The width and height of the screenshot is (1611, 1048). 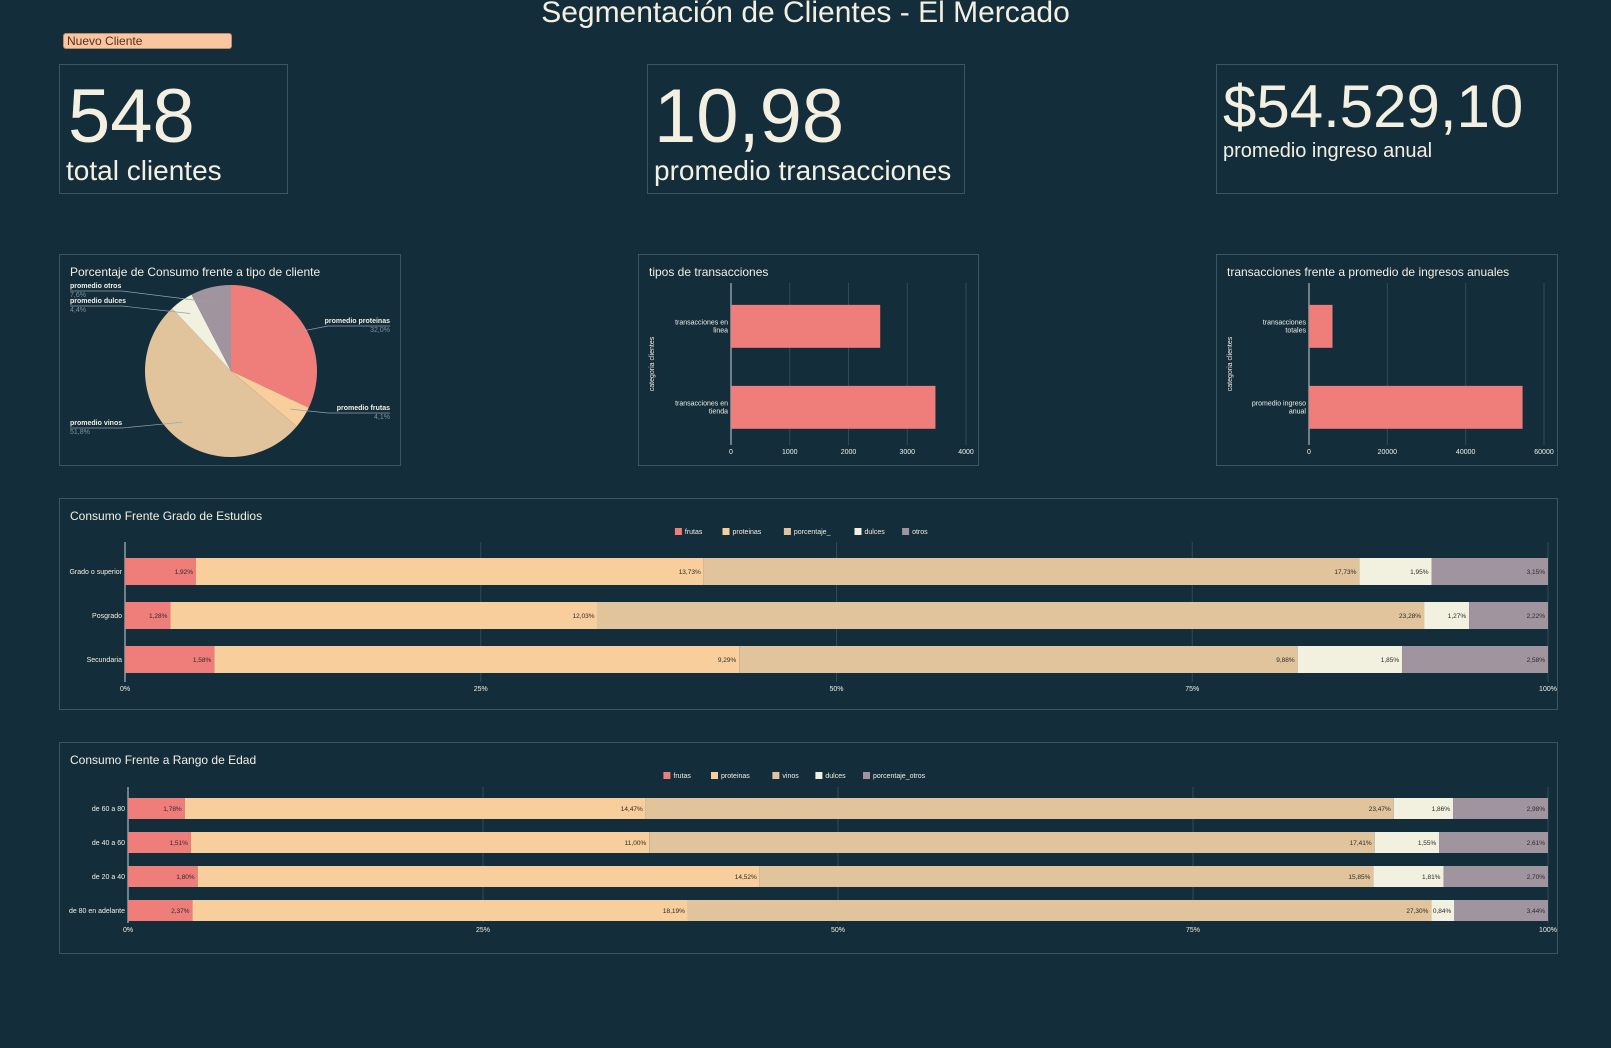 I want to click on kpi-promedio-ingreso: $54.529,10 promedio ingreso anual, so click(x=1387, y=129).